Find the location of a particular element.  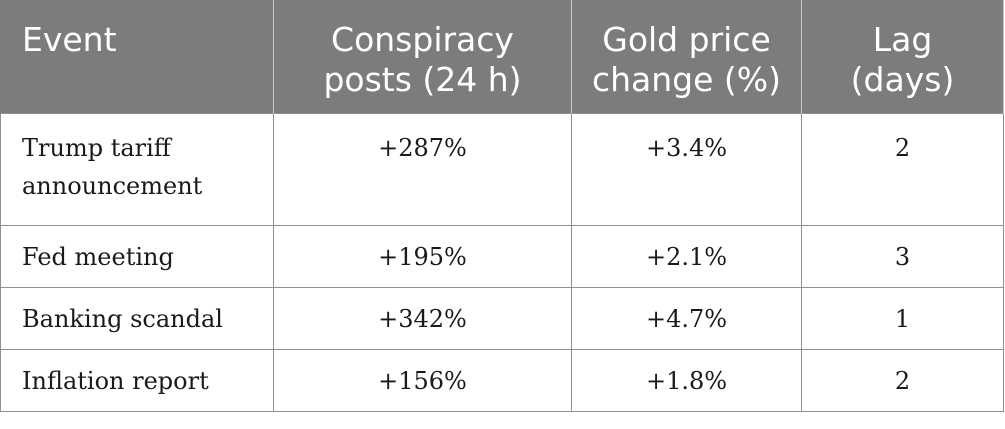

cell-event: Fed meeting is located at coordinates (137, 256).